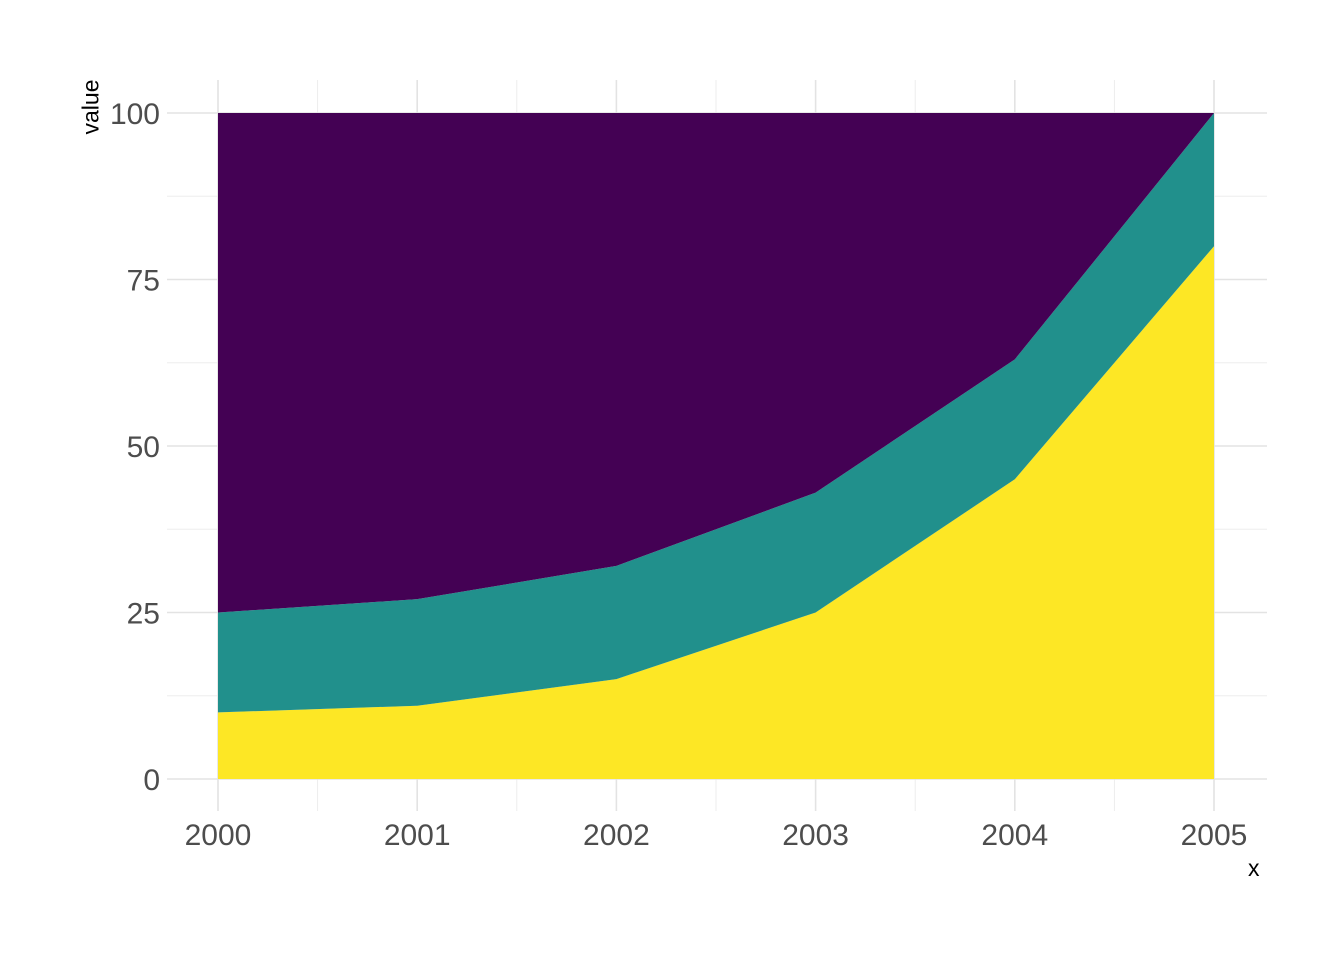 This screenshot has height=960, width=1344. What do you see at coordinates (616, 835) in the screenshot?
I see `x-tick-label: 2002` at bounding box center [616, 835].